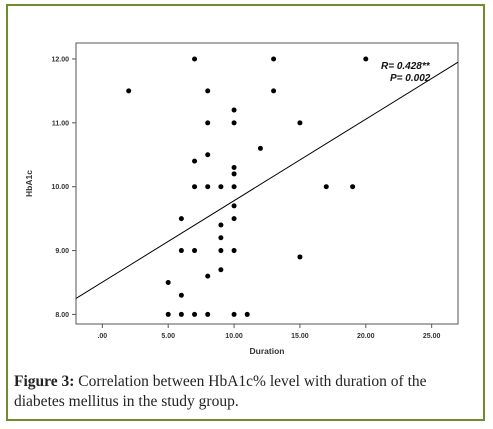 This screenshot has width=493, height=429. I want to click on x-axis-title: Duration, so click(267, 351).